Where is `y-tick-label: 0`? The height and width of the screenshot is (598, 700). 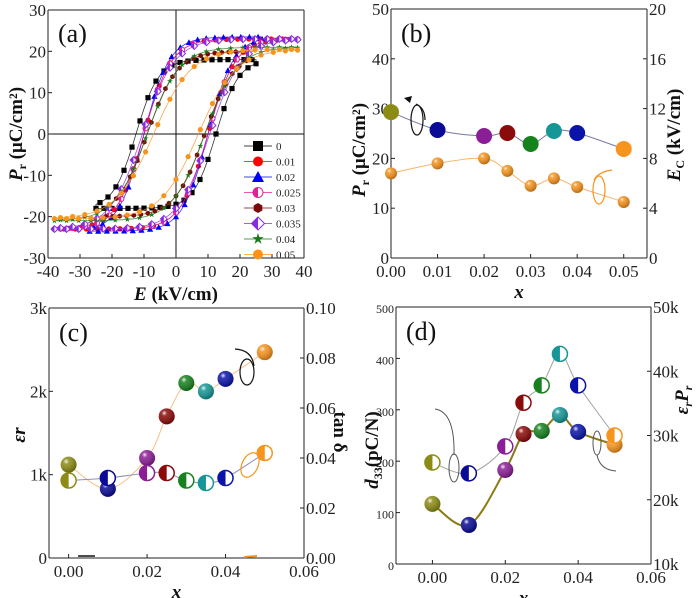
y-tick-label: 0 is located at coordinates (391, 566).